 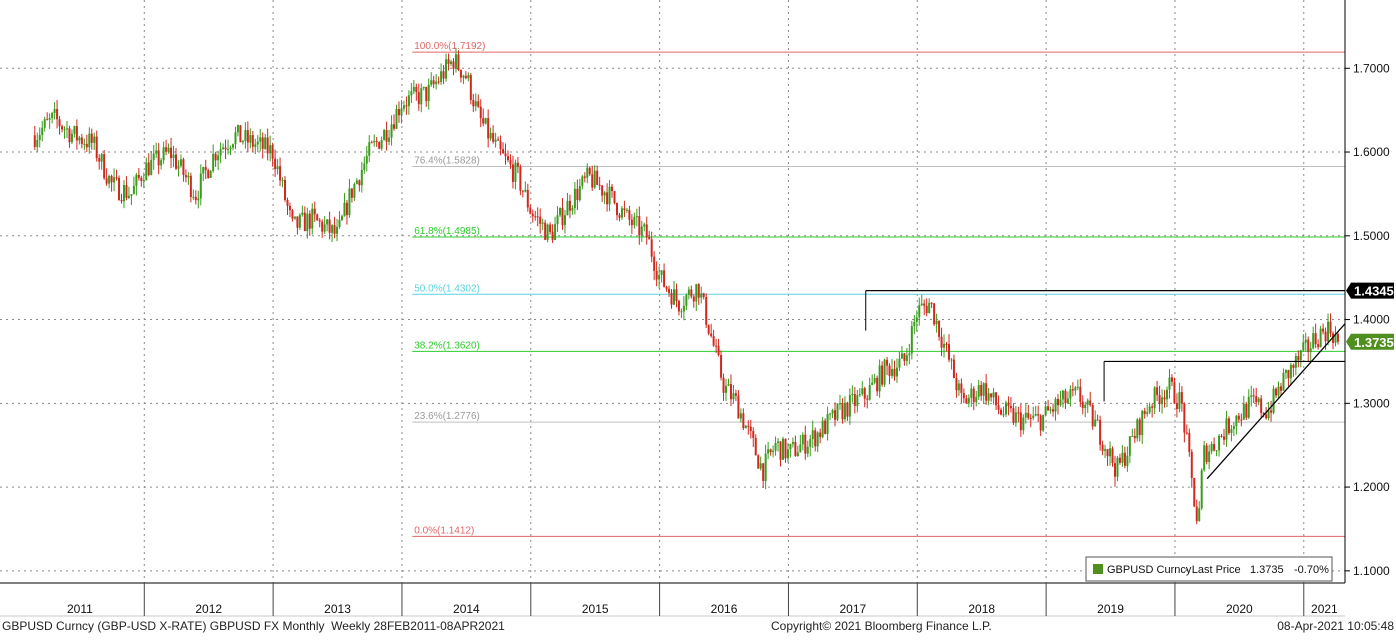 I want to click on x-tick-label: 2014, so click(x=466, y=609).